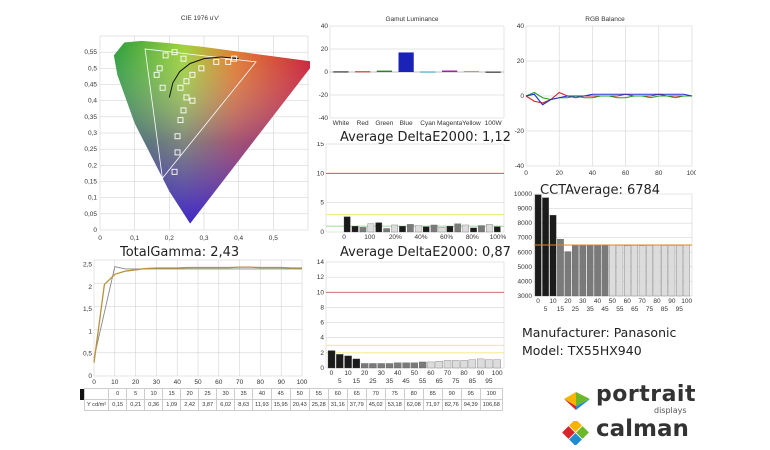  What do you see at coordinates (440, 381) in the screenshot?
I see `deg-x-tick-2: 65` at bounding box center [440, 381].